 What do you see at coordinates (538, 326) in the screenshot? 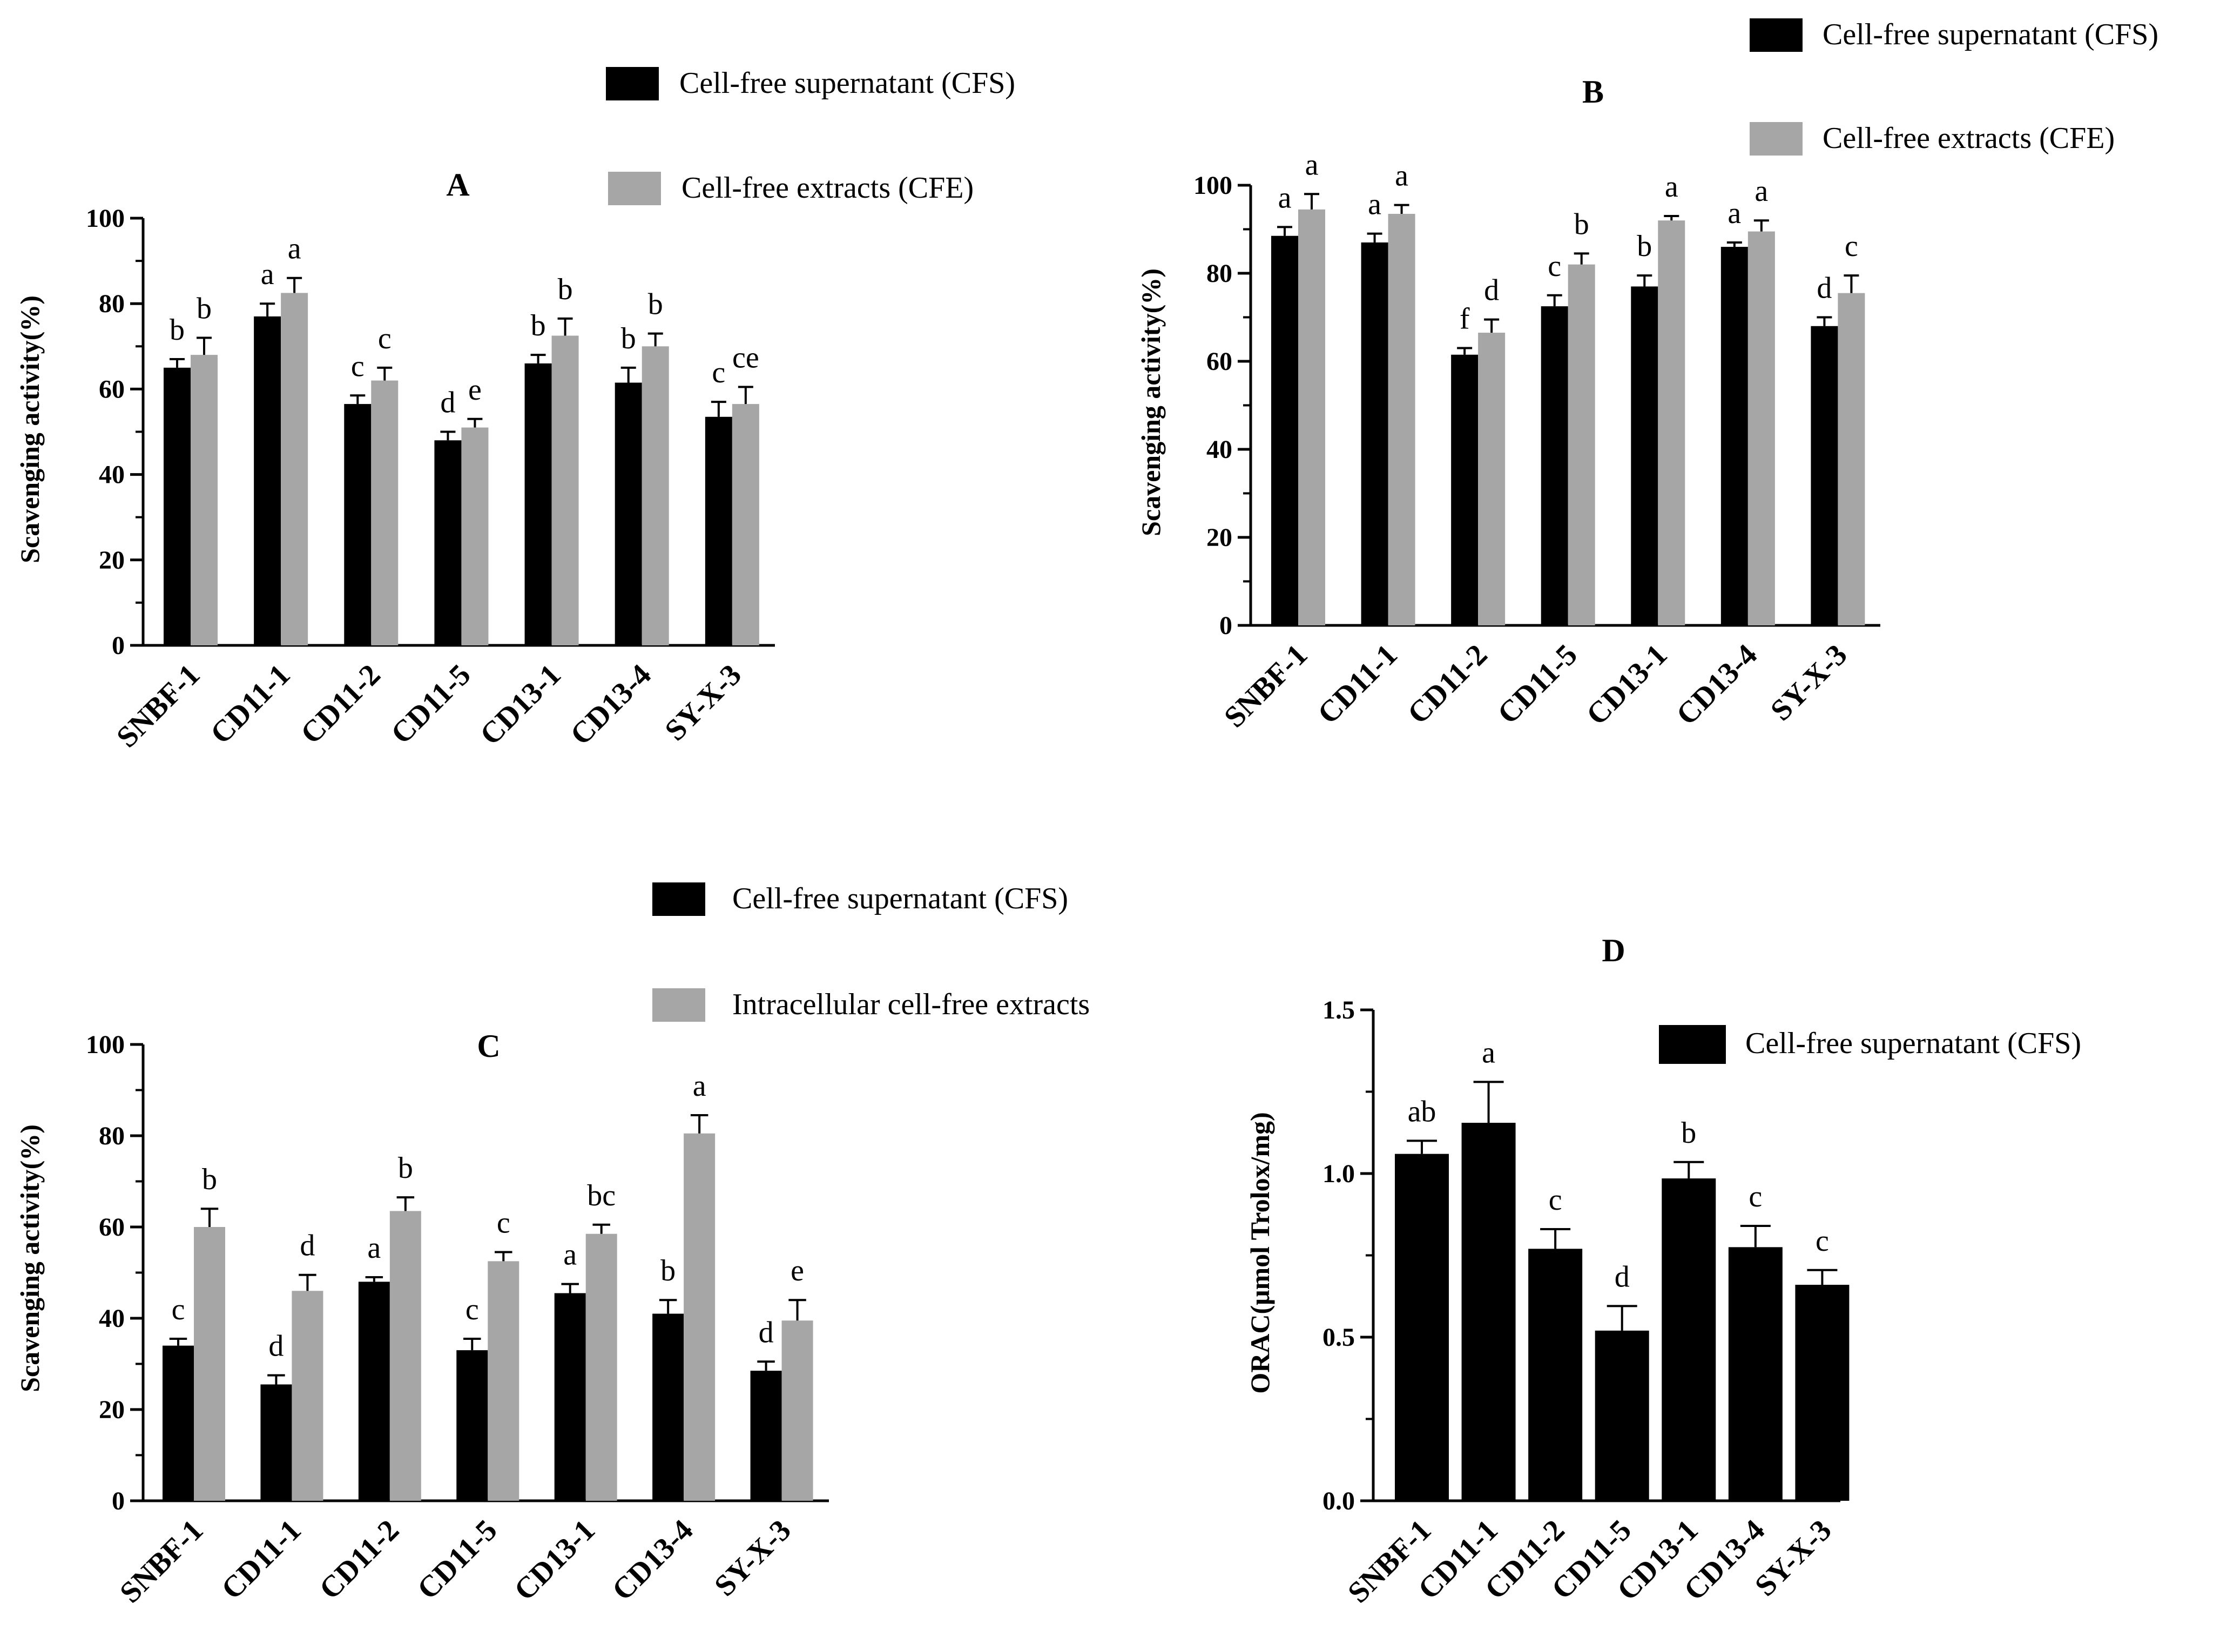
I see `panel-a-sig-letter-cd13-1-s0: b` at bounding box center [538, 326].